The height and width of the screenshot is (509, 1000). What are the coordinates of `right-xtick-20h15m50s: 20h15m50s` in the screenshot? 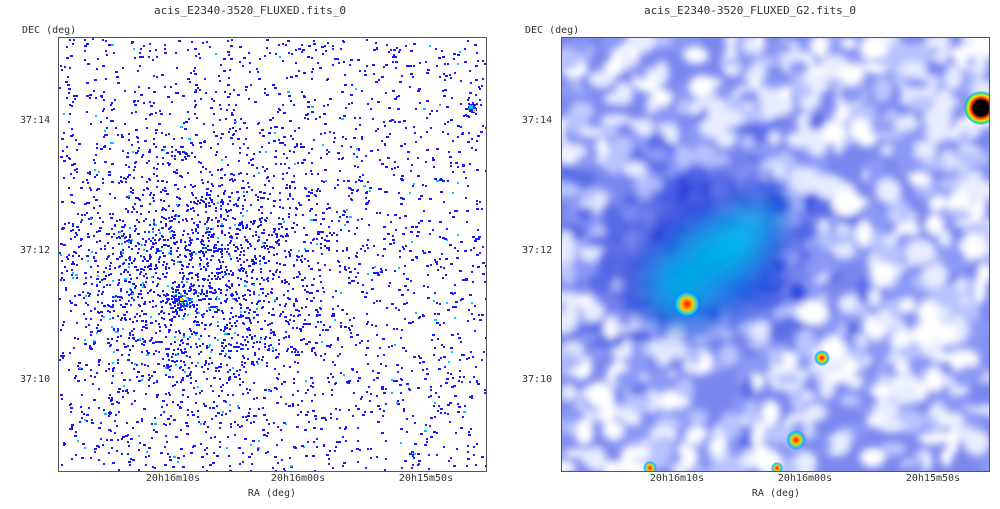 It's located at (933, 478).